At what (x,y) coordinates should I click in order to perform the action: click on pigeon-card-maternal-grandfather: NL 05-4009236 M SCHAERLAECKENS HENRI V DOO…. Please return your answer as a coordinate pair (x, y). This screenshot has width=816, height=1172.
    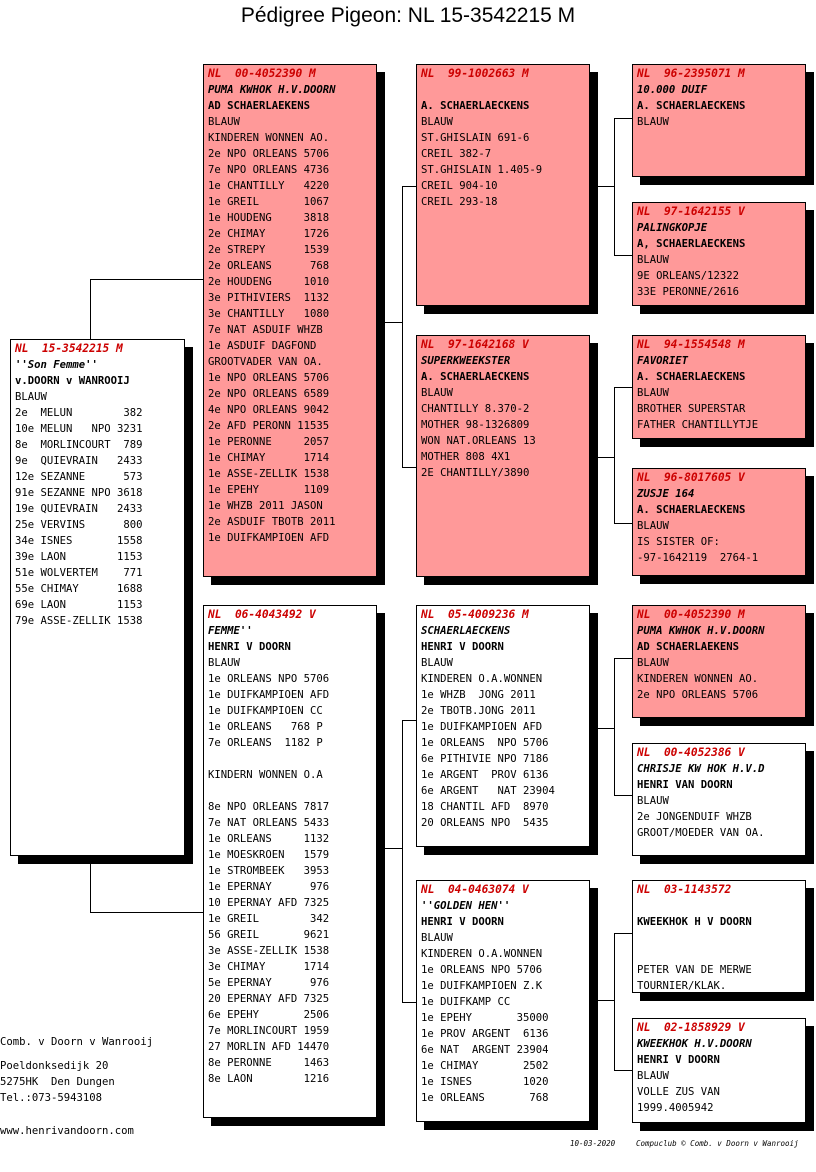
    Looking at the image, I should click on (503, 726).